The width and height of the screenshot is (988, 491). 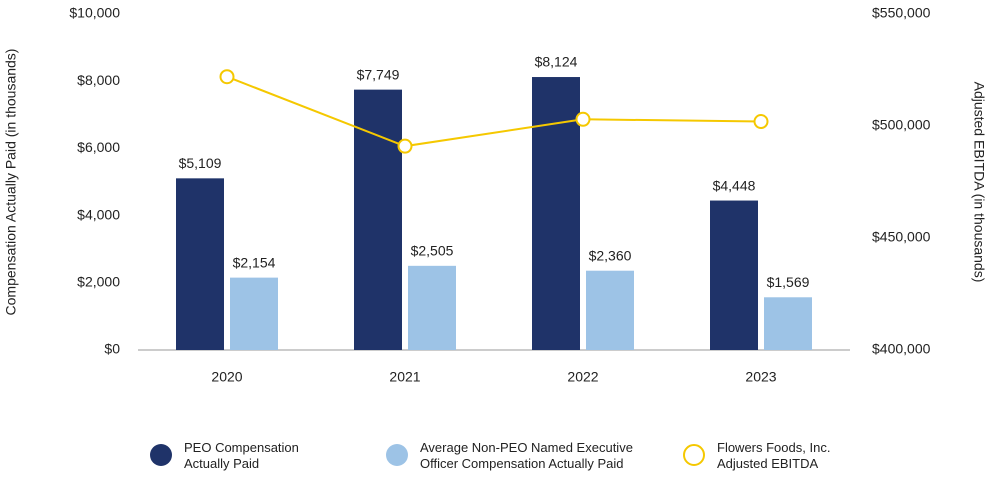 I want to click on y2-axis-title: Adjusted EBITDA (in thousands), so click(x=979, y=182).